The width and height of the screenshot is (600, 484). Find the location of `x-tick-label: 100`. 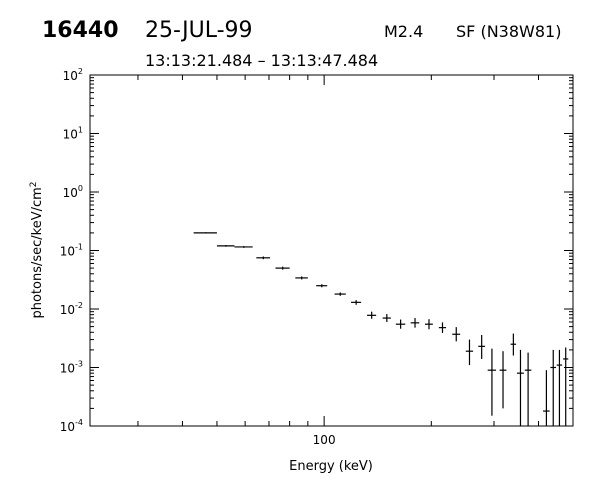

x-tick-label: 100 is located at coordinates (324, 440).